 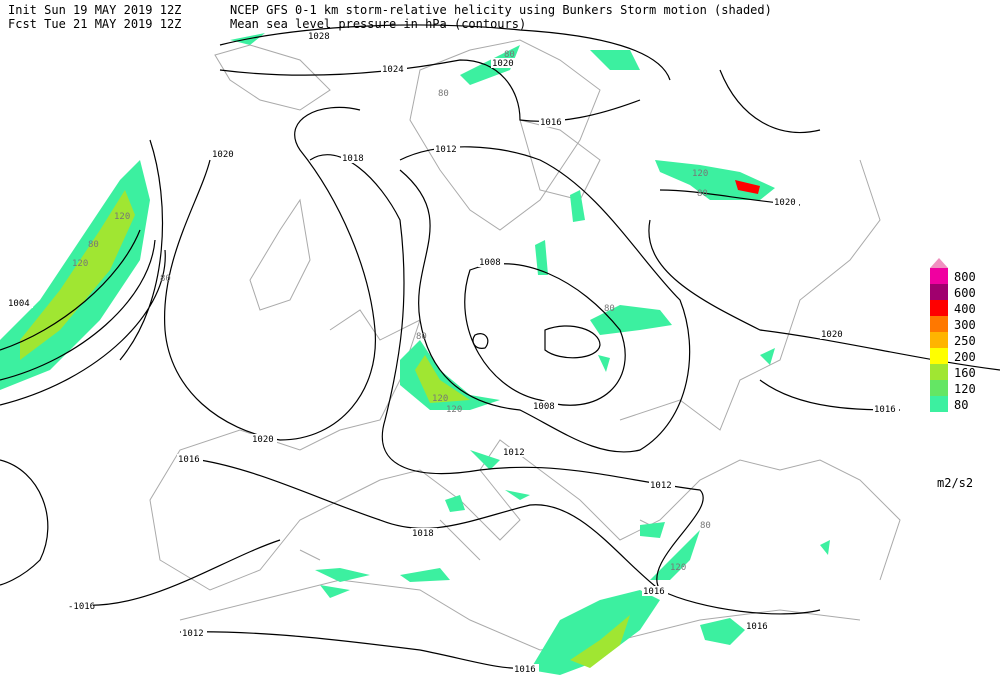 I want to click on legend-label: 120, so click(x=965, y=389).